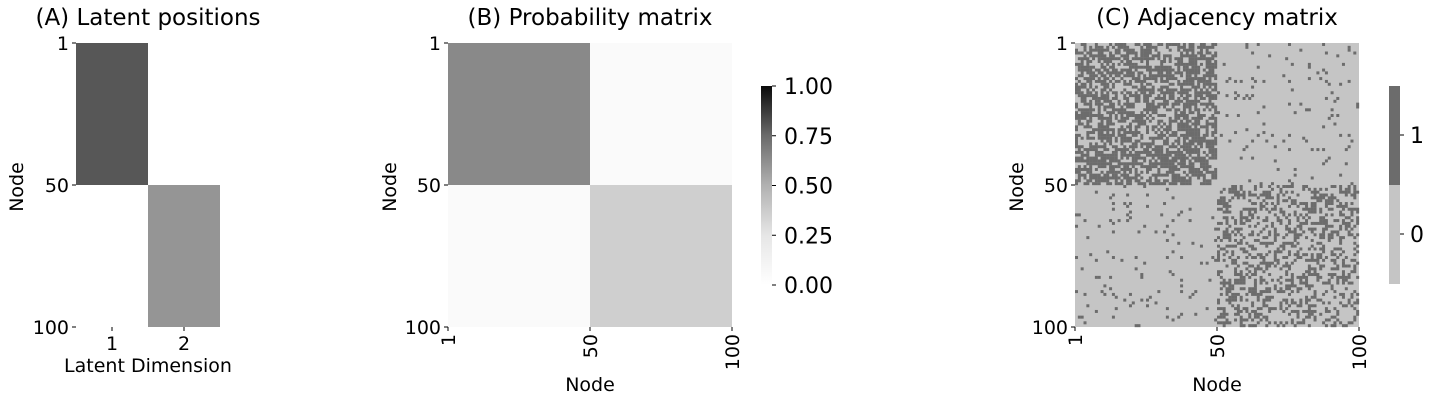 The height and width of the screenshot is (403, 1432). I want to click on panel-b-colorbar: 0.000.250.500.751.00, so click(797, 187).